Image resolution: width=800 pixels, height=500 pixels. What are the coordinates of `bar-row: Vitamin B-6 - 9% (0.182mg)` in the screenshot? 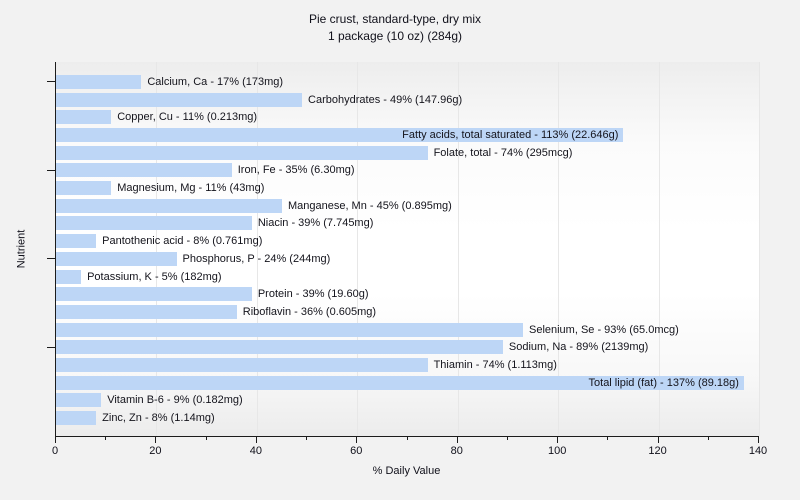 It's located at (407, 401).